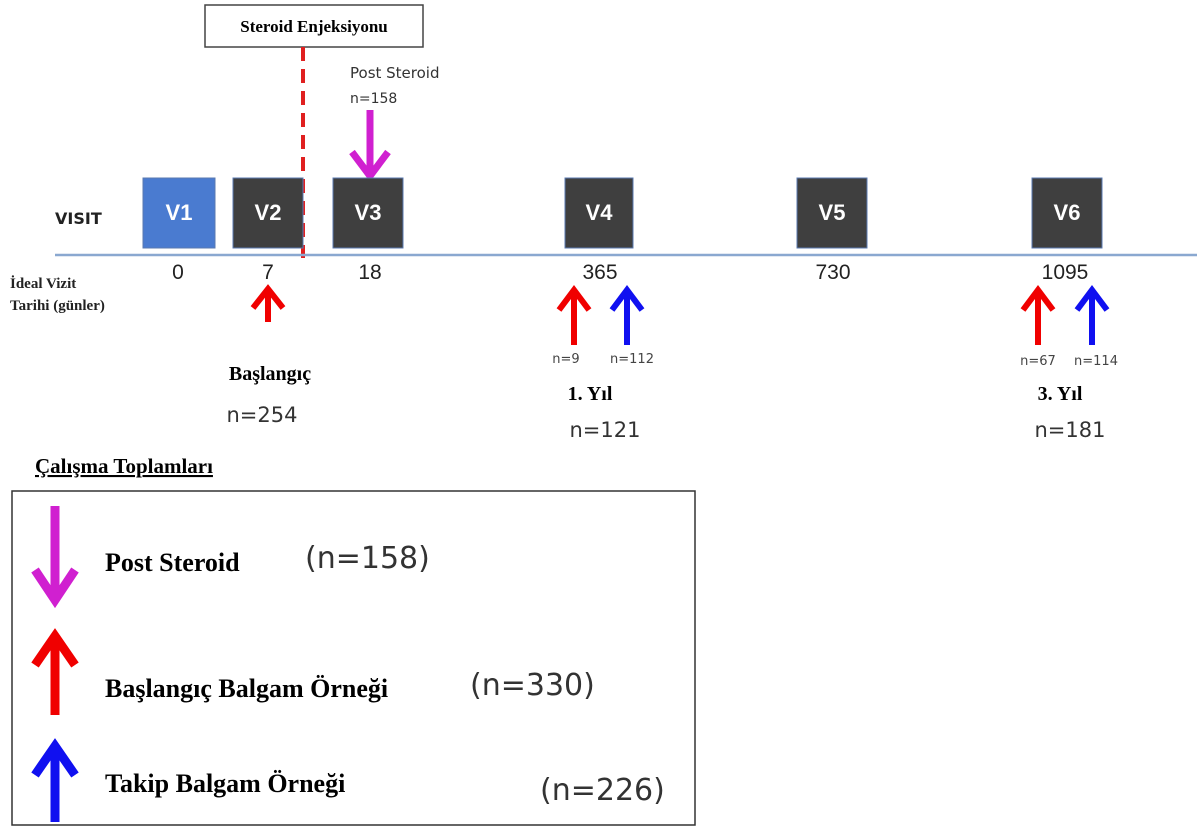  I want to click on legend-arrow-followup, so click(55, 780).